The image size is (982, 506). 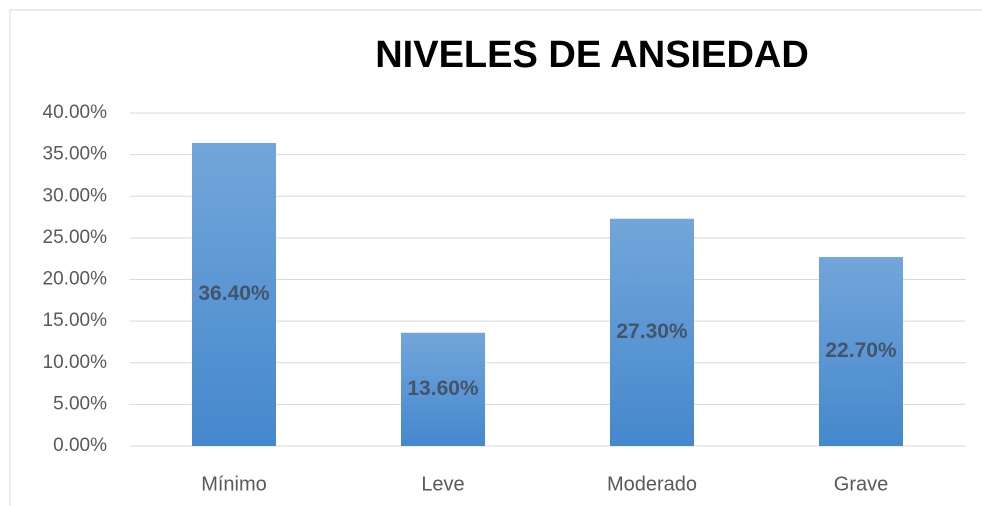 What do you see at coordinates (80, 403) in the screenshot?
I see `y-tick-label: 5.00%` at bounding box center [80, 403].